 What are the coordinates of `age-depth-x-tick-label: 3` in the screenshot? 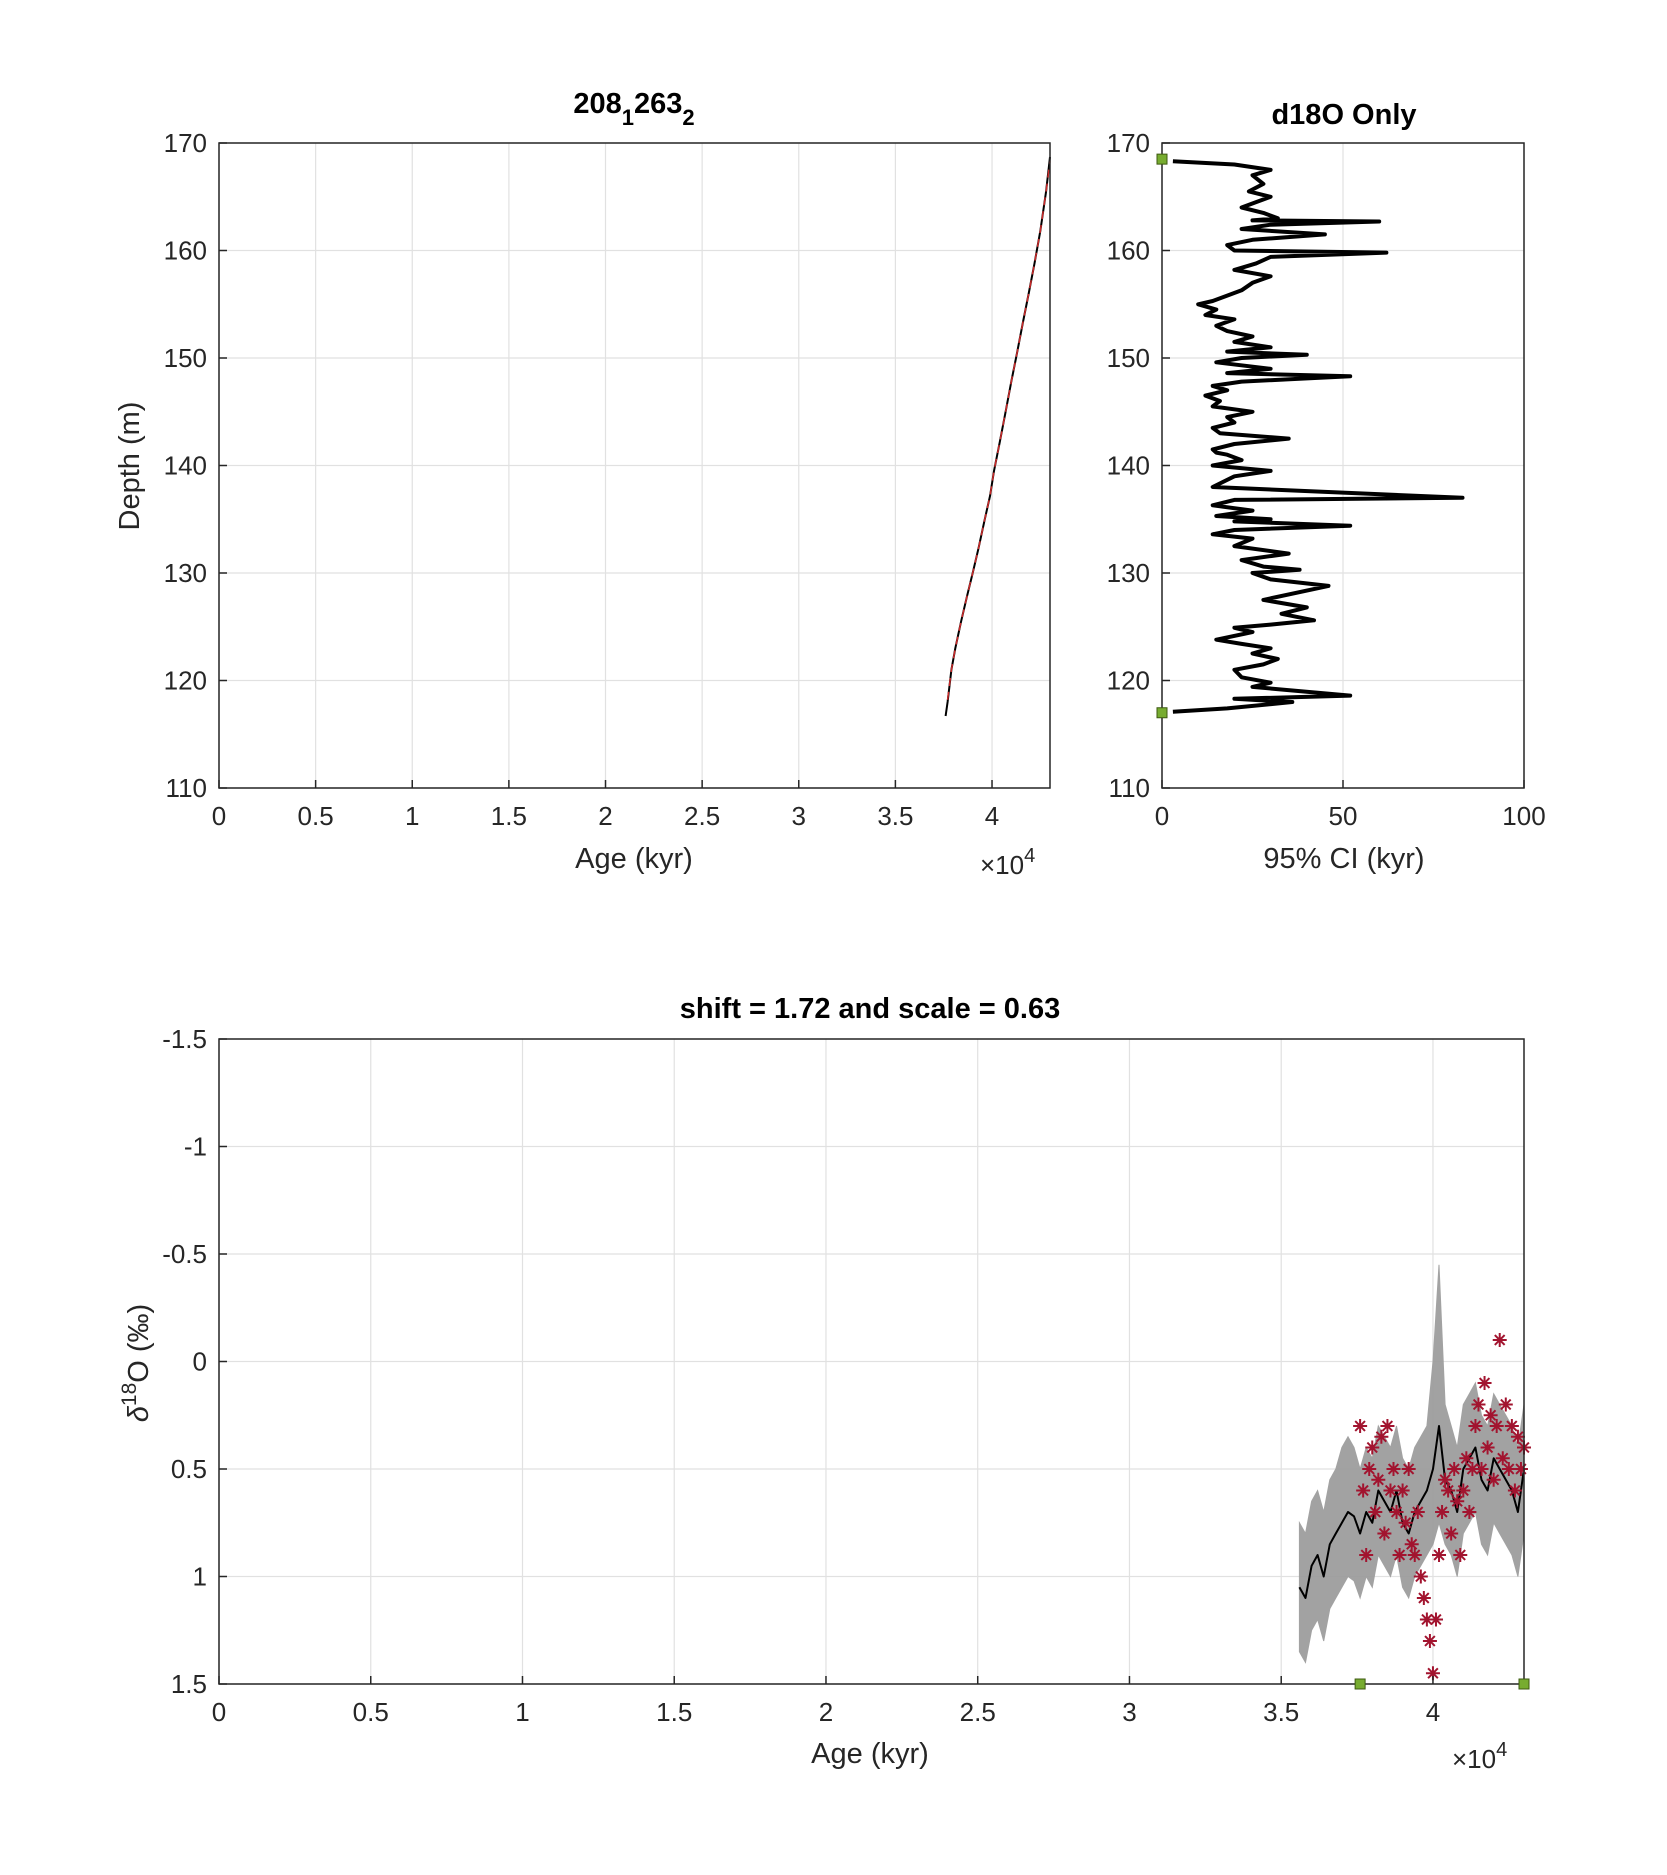 It's located at (799, 816).